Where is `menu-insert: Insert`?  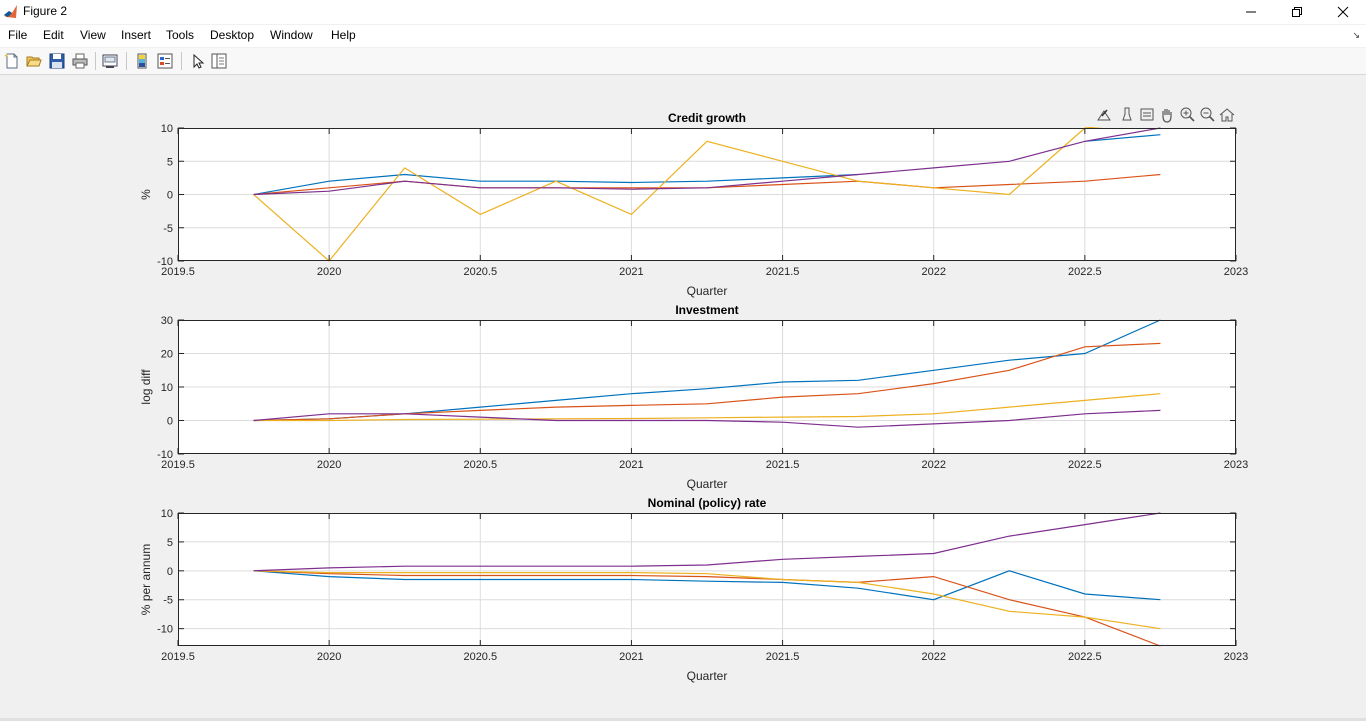 menu-insert: Insert is located at coordinates (136, 35).